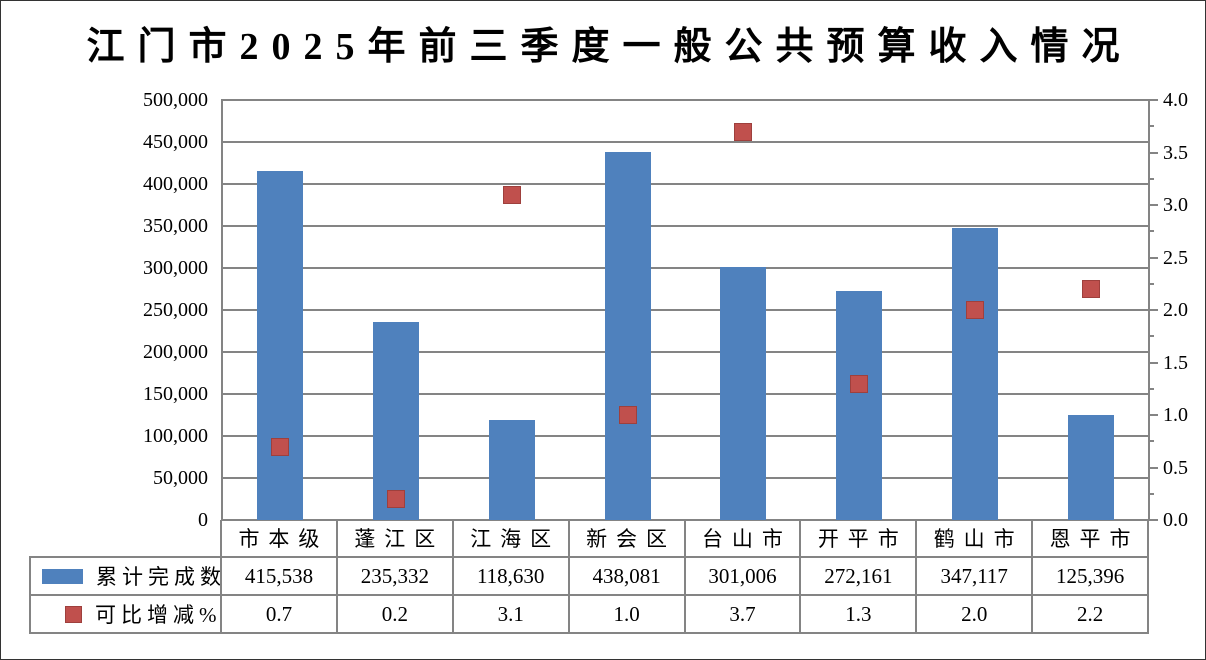 This screenshot has height=660, width=1206. I want to click on value-cell-2-7-text: 2.0, so click(974, 613).